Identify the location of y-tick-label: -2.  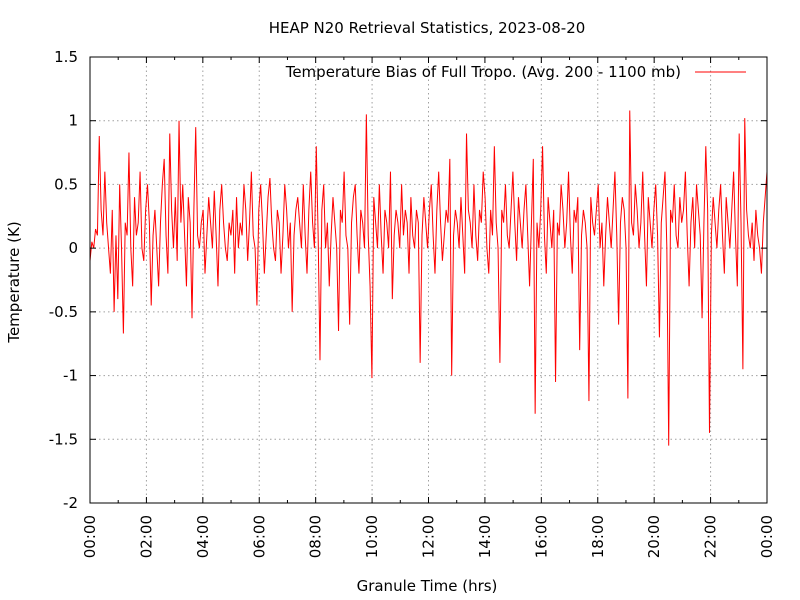
(70, 503).